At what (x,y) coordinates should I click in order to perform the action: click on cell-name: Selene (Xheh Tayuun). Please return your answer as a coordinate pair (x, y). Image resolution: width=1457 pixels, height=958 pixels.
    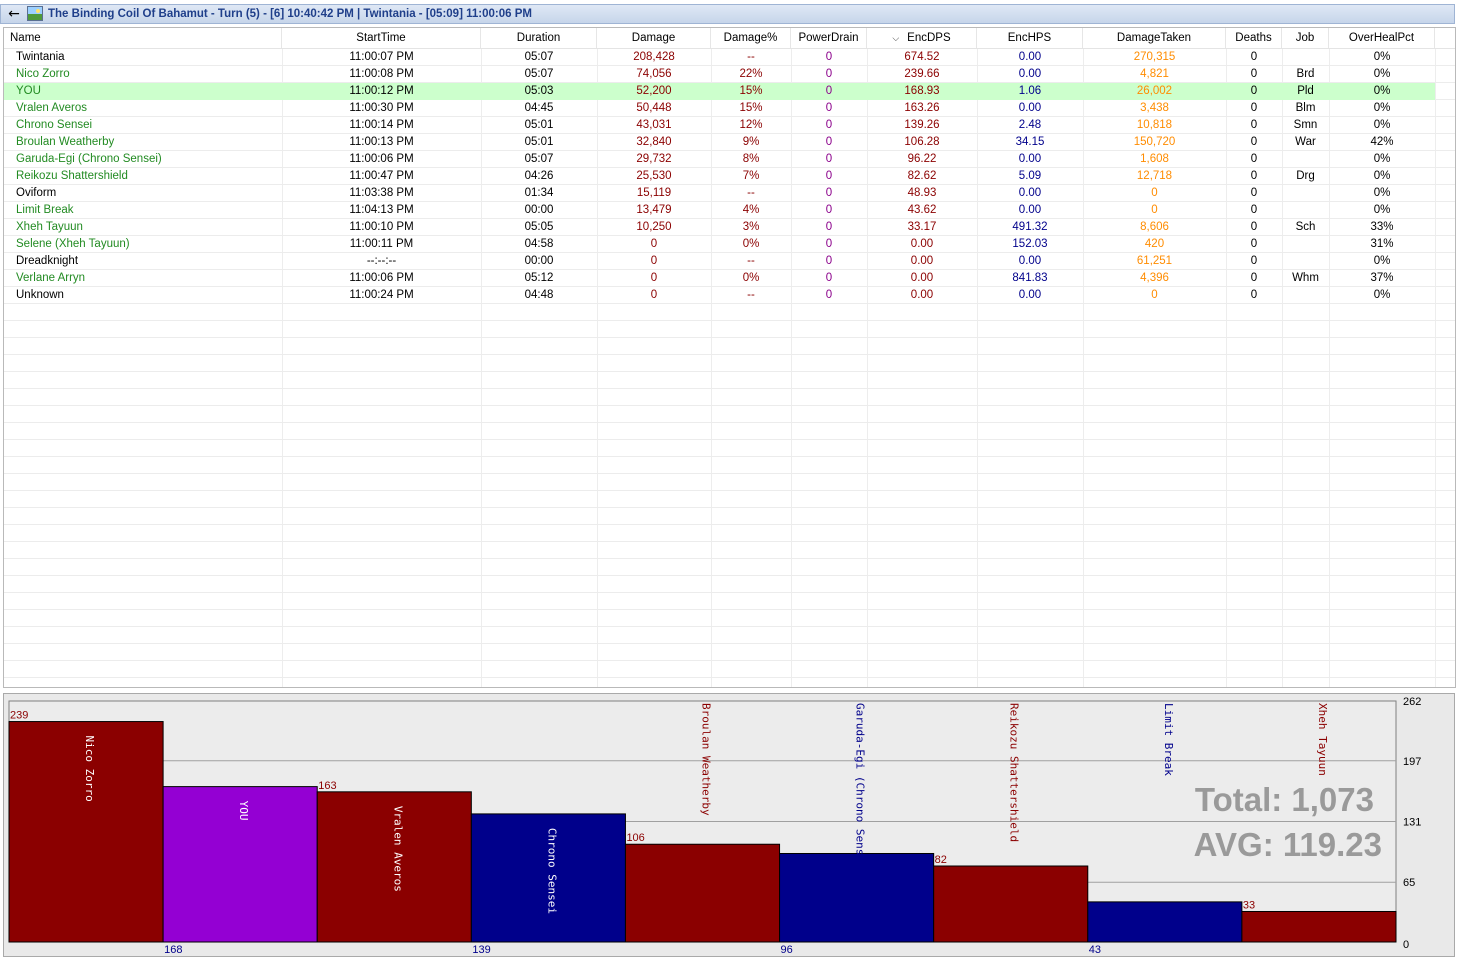
    Looking at the image, I should click on (73, 244).